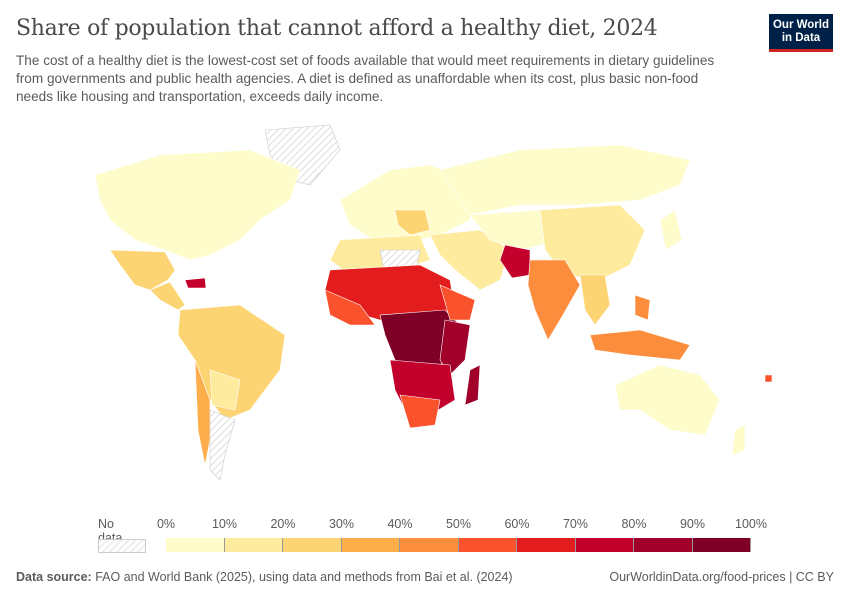  What do you see at coordinates (671, 230) in the screenshot?
I see `country-region-japan` at bounding box center [671, 230].